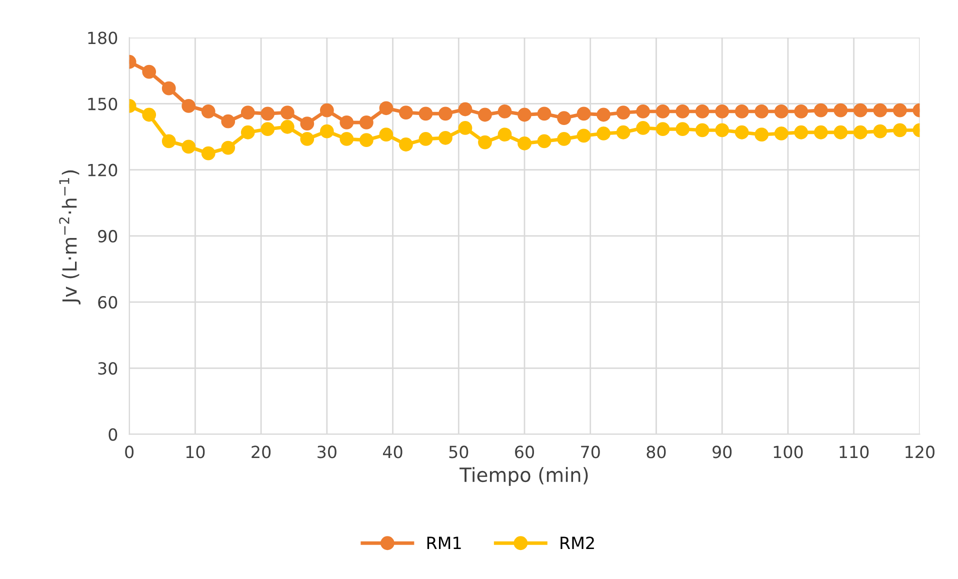 The height and width of the screenshot is (579, 958). I want to click on x-tick-label: 50, so click(458, 452).